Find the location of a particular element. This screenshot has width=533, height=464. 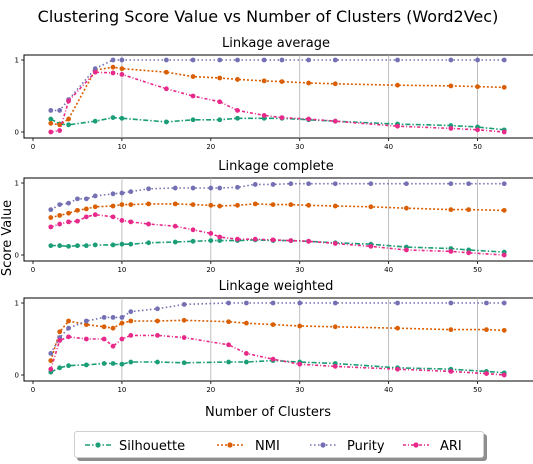

legend-item-nmi: NMI is located at coordinates (248, 446).